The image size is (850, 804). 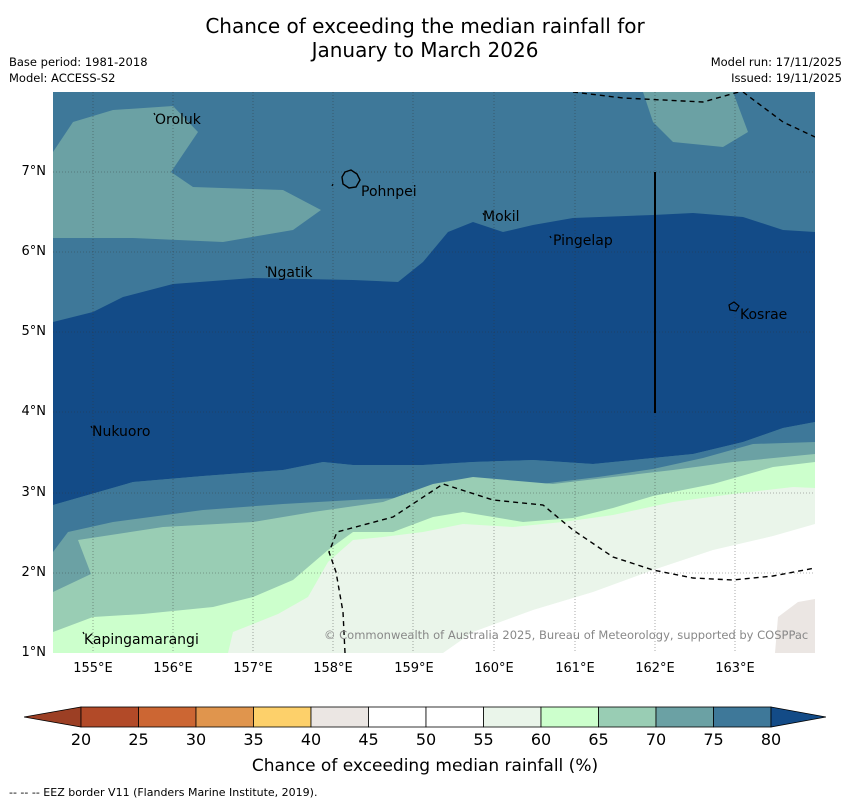 What do you see at coordinates (290, 273) in the screenshot?
I see `place-ngatik: Ngatik` at bounding box center [290, 273].